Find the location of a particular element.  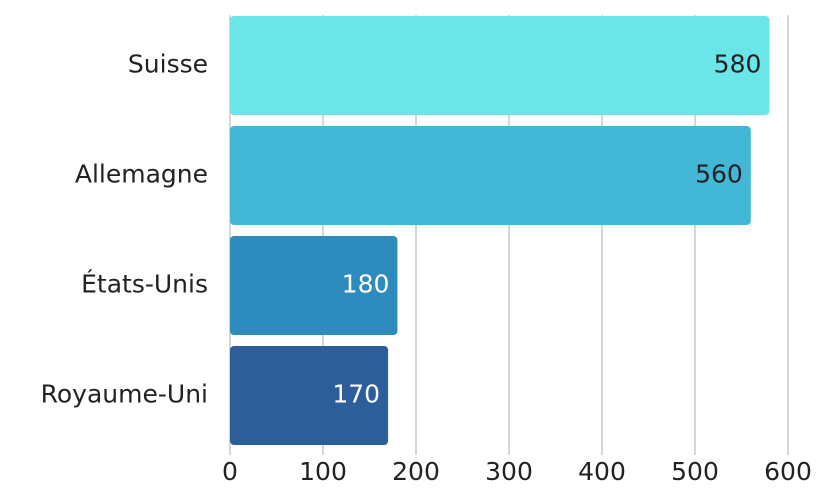

value-label: 170 is located at coordinates (356, 394).